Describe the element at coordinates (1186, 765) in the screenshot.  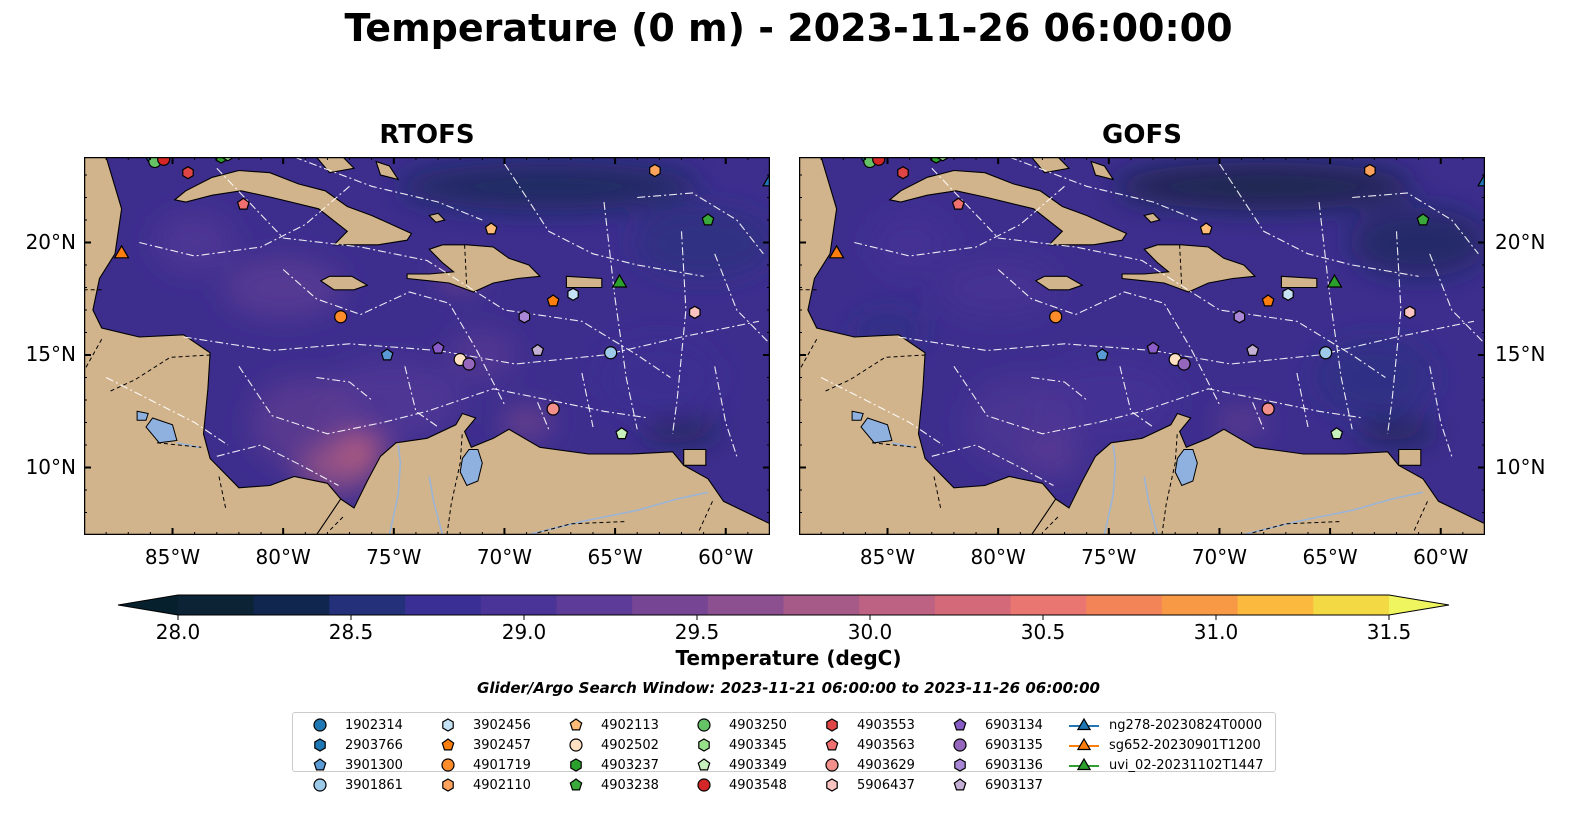
I see `legend-label: uvi_02-20231102T1447` at that location.